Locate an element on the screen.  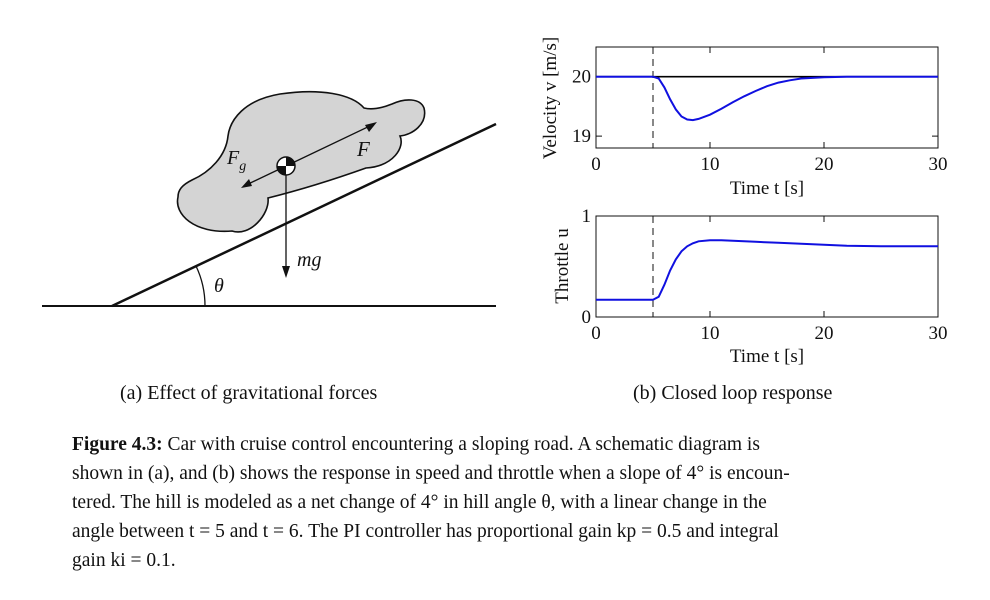
throttle-x-tick-label: 10 is located at coordinates (710, 333).